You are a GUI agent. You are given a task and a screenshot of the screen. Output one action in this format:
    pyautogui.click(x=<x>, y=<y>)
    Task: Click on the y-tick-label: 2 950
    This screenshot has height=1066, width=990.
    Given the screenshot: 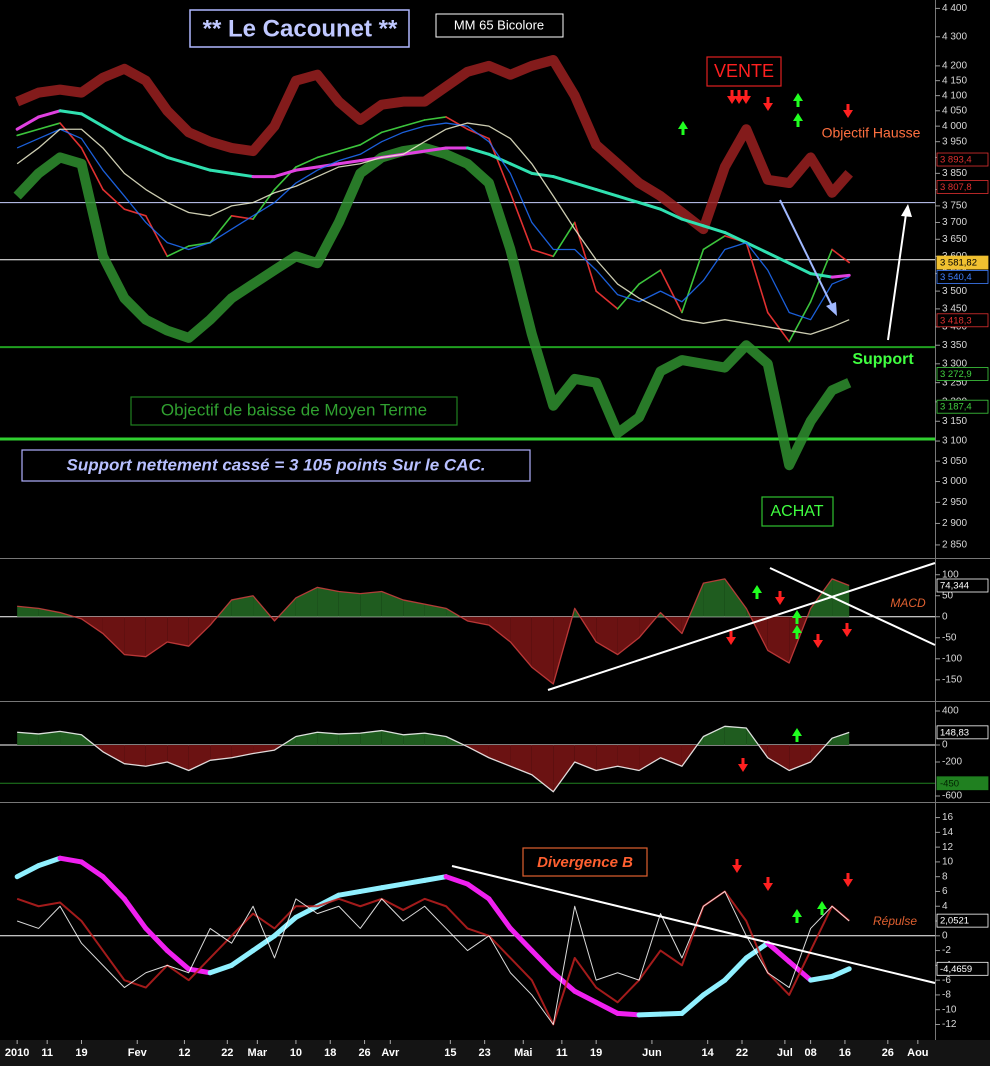 What is the action you would take?
    pyautogui.click(x=954, y=502)
    